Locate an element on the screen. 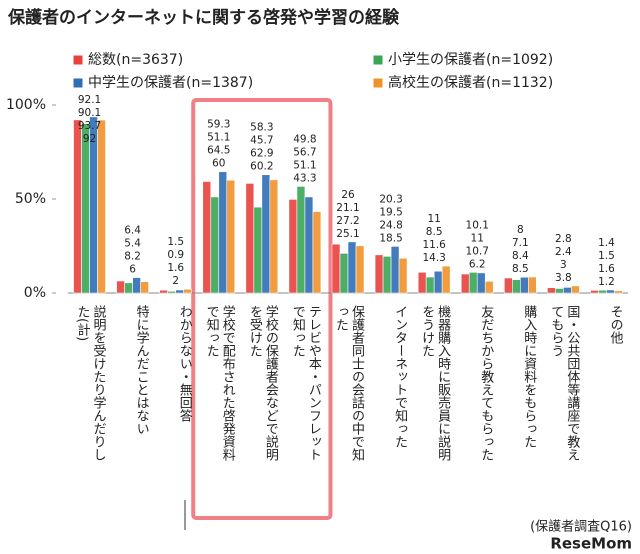  x-tick-label: 説明を受けたり学んだりした(計) is located at coordinates (90, 383).